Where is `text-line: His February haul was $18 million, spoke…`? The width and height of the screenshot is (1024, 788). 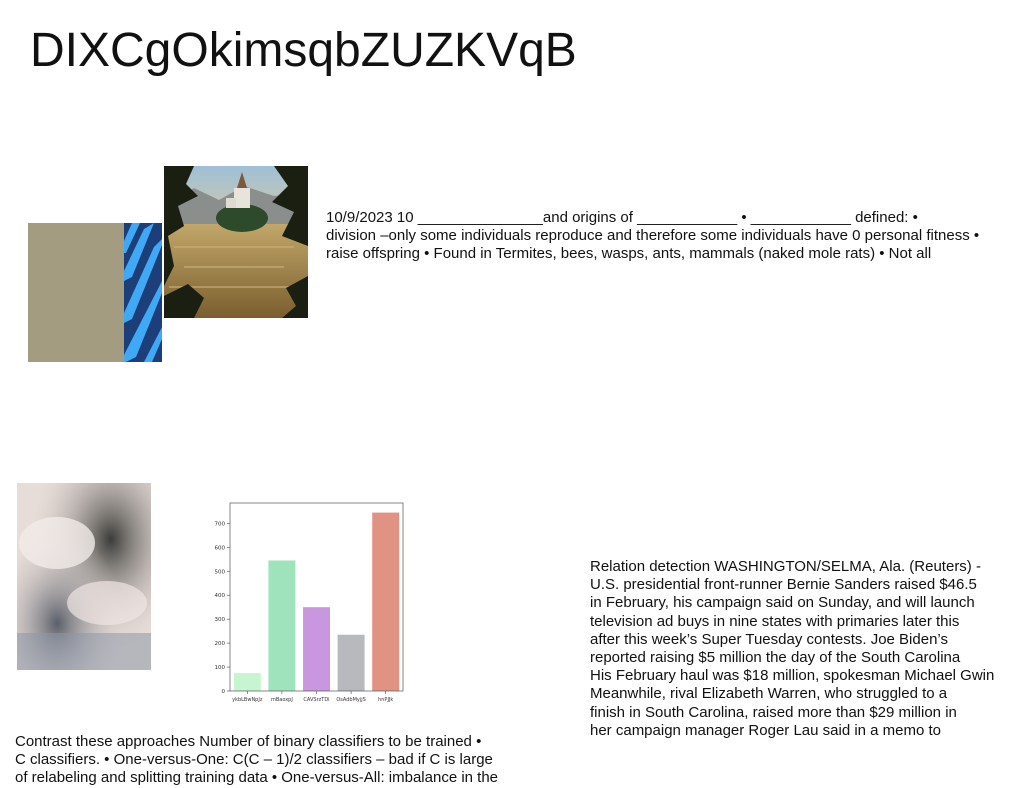
text-line: His February haul was $18 million, spoke… is located at coordinates (792, 676).